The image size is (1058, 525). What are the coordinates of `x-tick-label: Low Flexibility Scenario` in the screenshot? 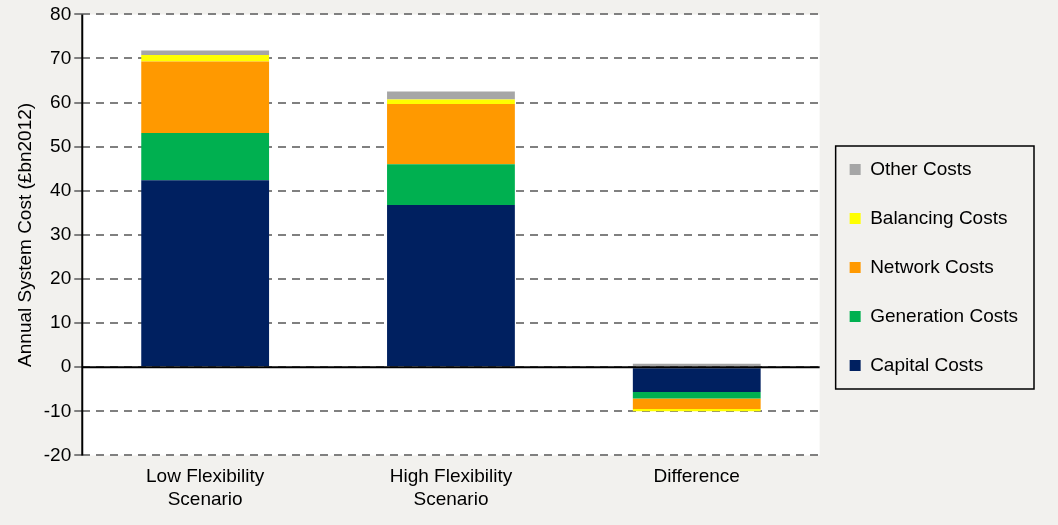 It's located at (205, 487).